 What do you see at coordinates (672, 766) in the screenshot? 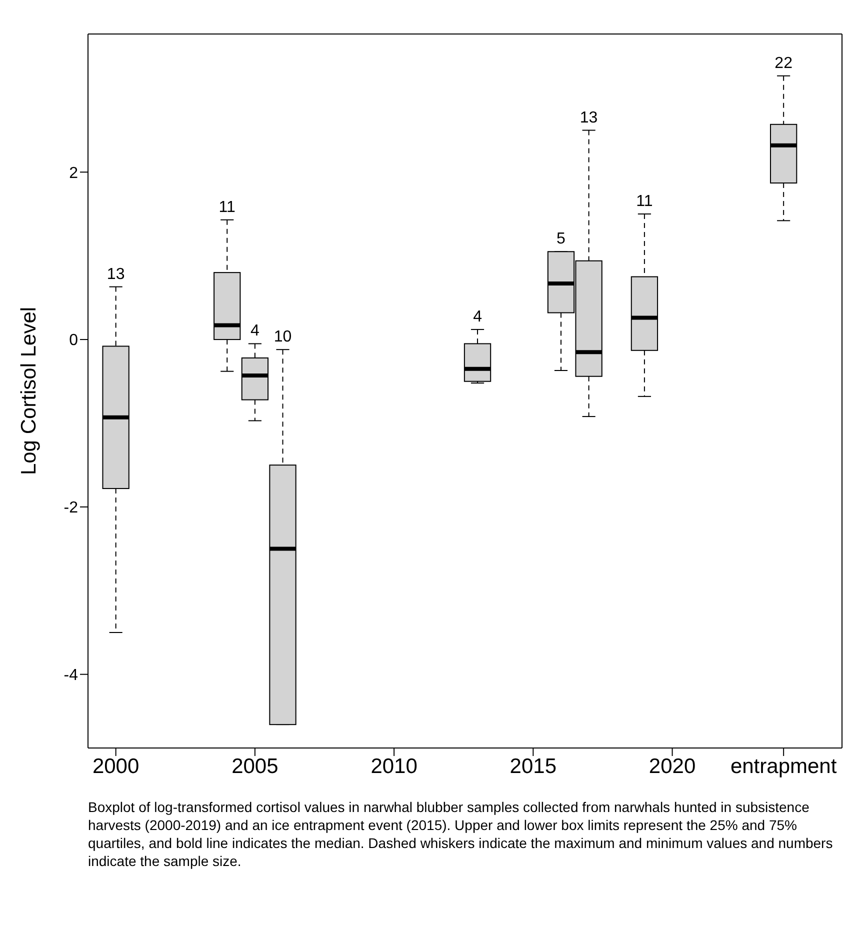
I see `x-tick-label: 2020` at bounding box center [672, 766].